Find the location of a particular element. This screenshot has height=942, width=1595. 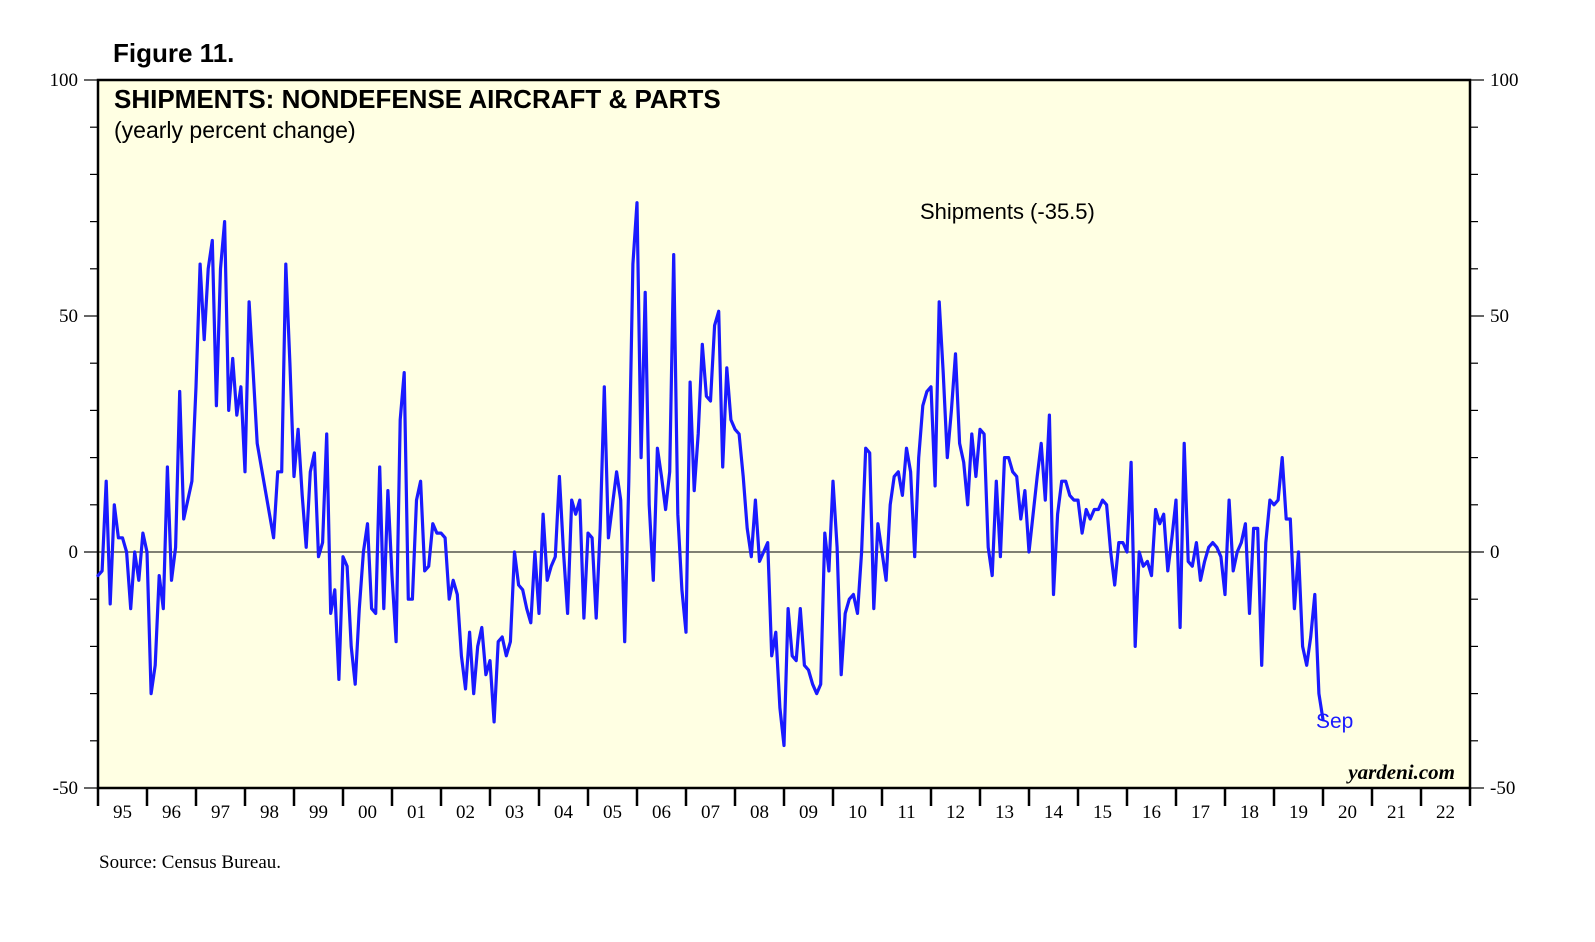

x-tick-label: 10 is located at coordinates (857, 812).